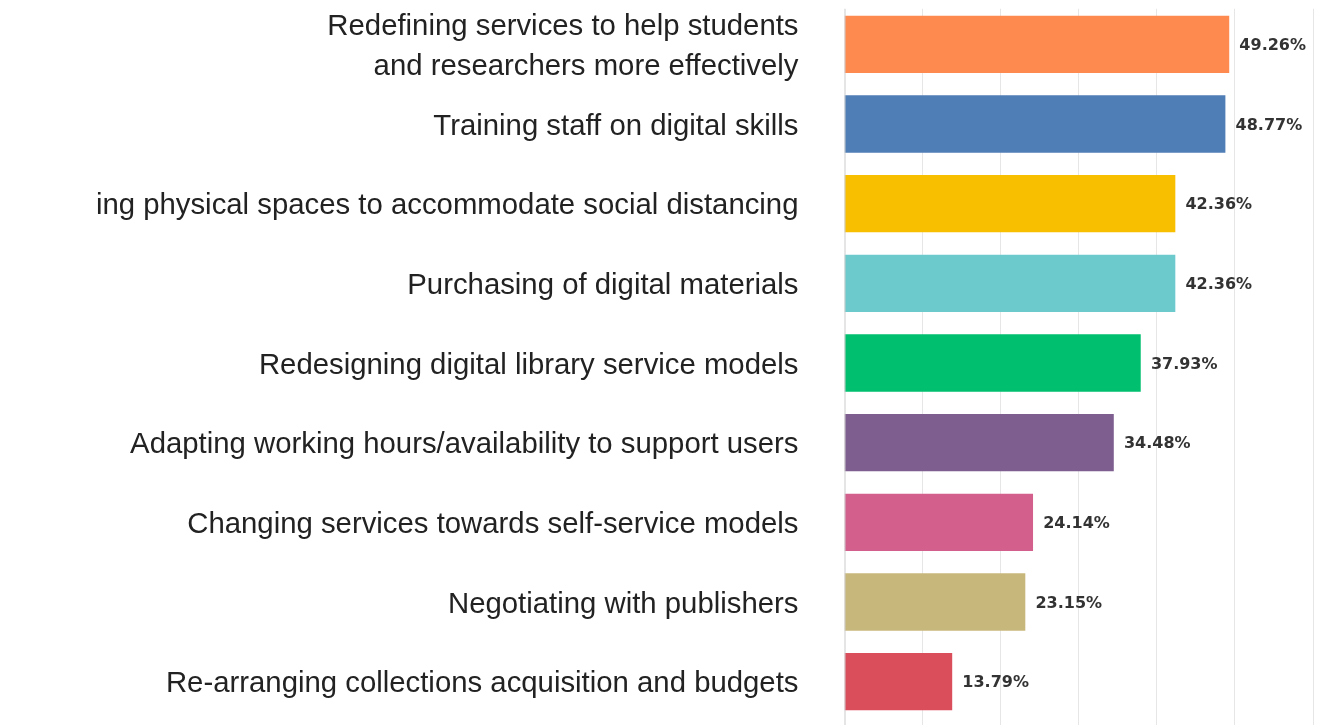  I want to click on y-tick-label: Redesigning digital library service models, so click(528, 363).